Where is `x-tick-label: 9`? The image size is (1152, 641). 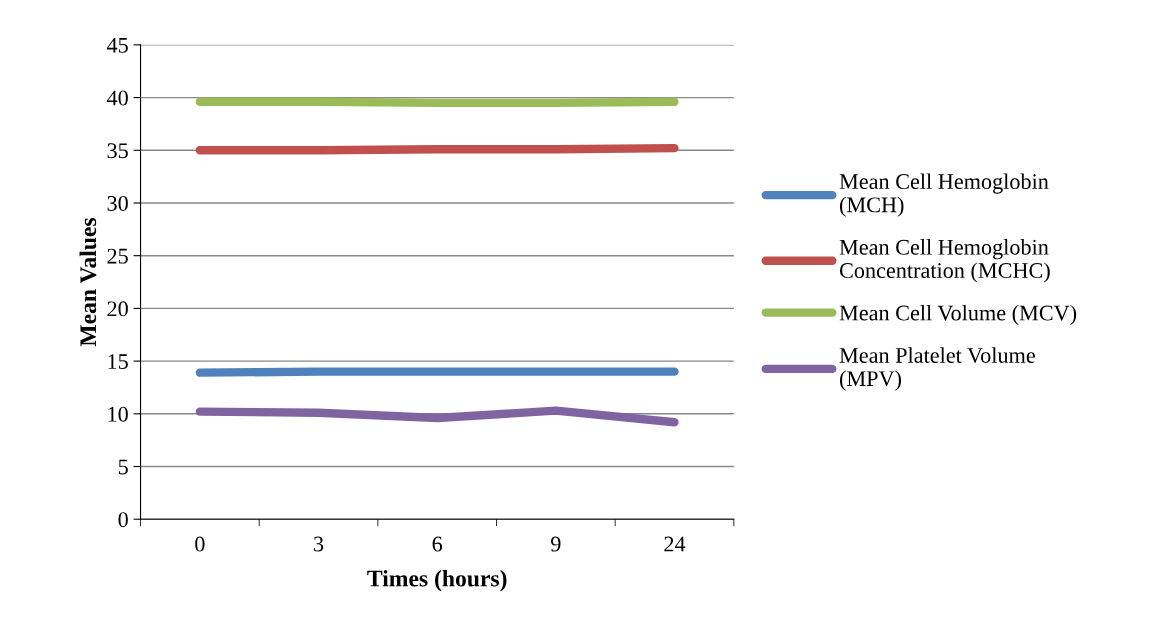
x-tick-label: 9 is located at coordinates (556, 544).